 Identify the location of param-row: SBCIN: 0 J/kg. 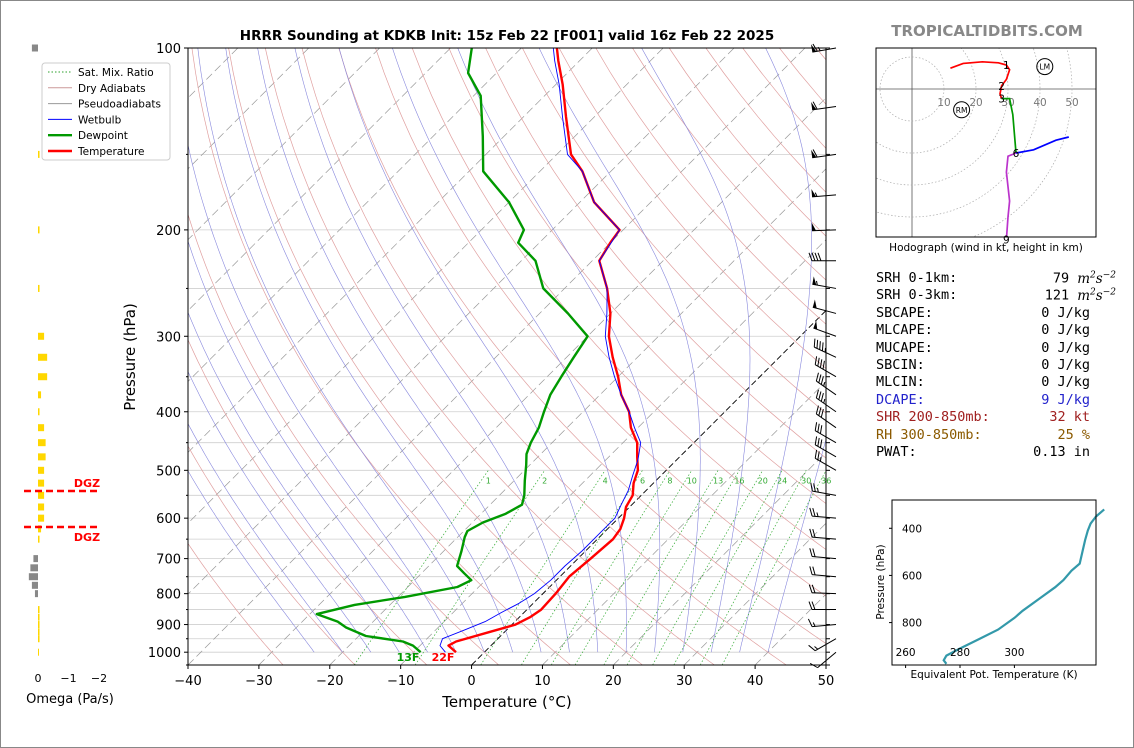
(1001, 365).